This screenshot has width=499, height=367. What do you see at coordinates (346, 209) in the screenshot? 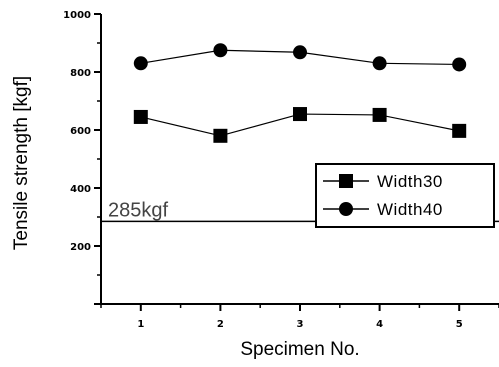
I see `legend-marker-width40` at bounding box center [346, 209].